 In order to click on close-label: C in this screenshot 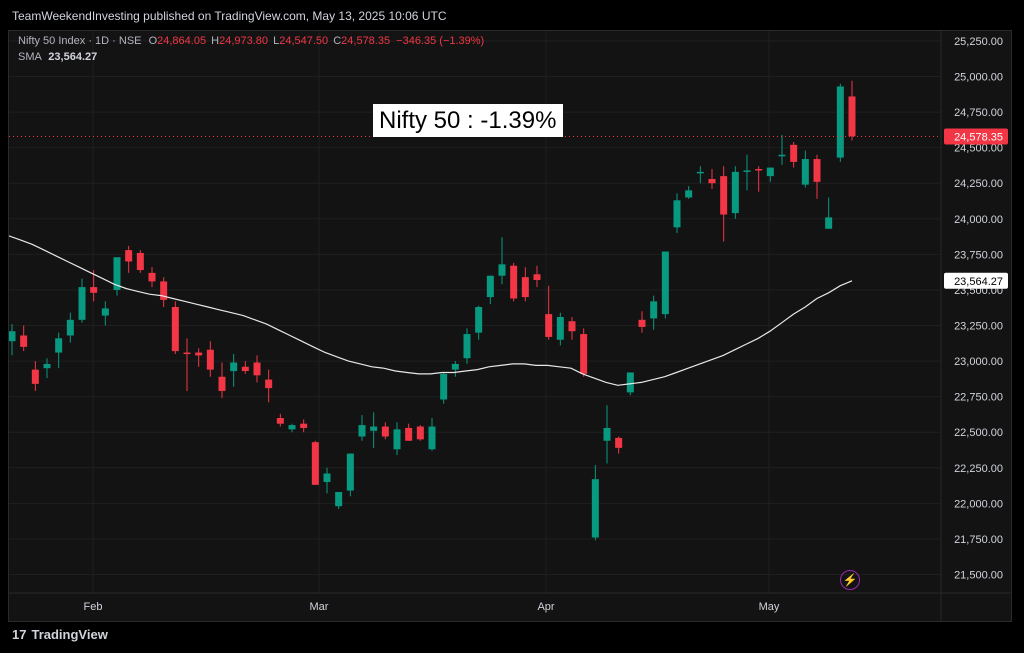, I will do `click(337, 41)`.